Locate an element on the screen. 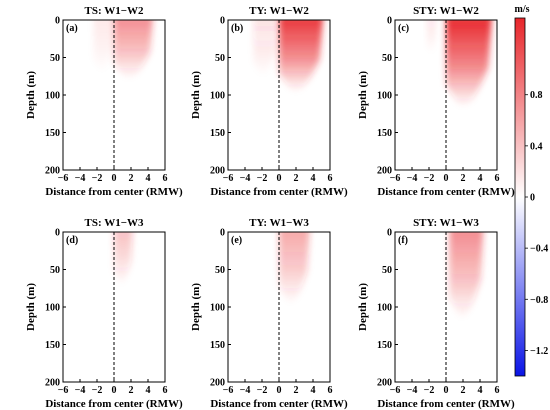  colorbar-bar is located at coordinates (520, 197).